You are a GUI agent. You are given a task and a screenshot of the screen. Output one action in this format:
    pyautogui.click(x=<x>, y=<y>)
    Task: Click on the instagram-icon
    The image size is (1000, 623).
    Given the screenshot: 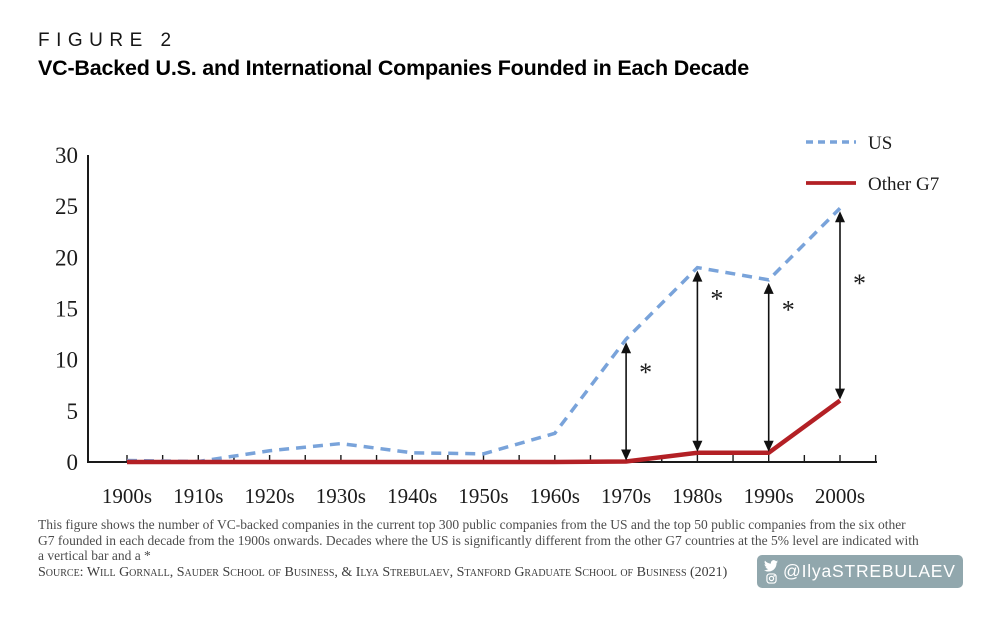 What is the action you would take?
    pyautogui.click(x=771, y=578)
    